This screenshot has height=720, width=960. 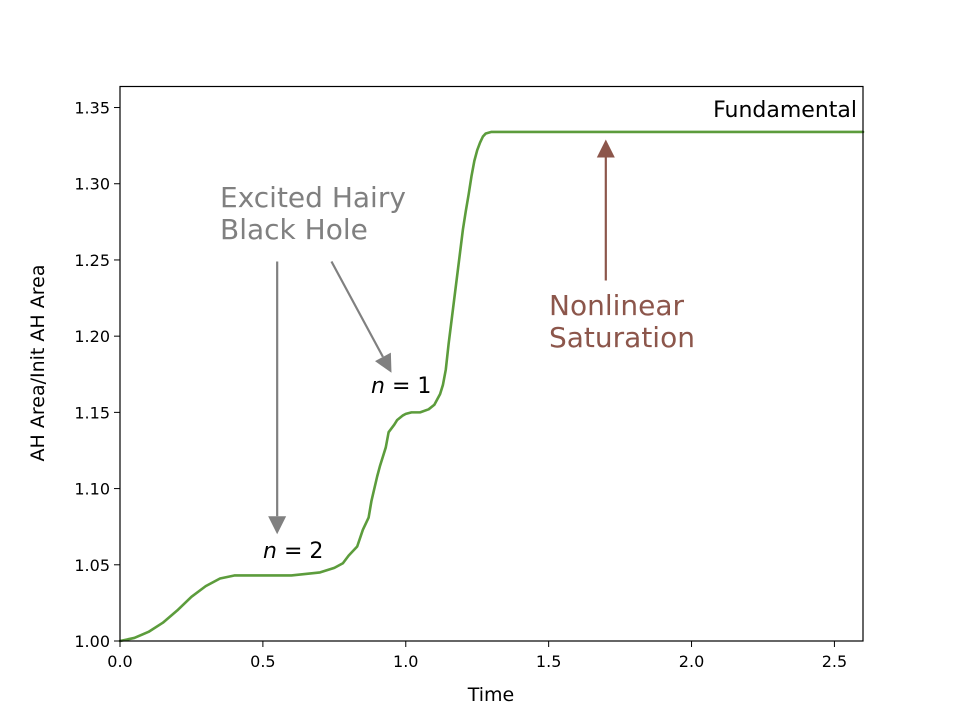 I want to click on y-tick-label: 1.10, so click(x=92, y=489).